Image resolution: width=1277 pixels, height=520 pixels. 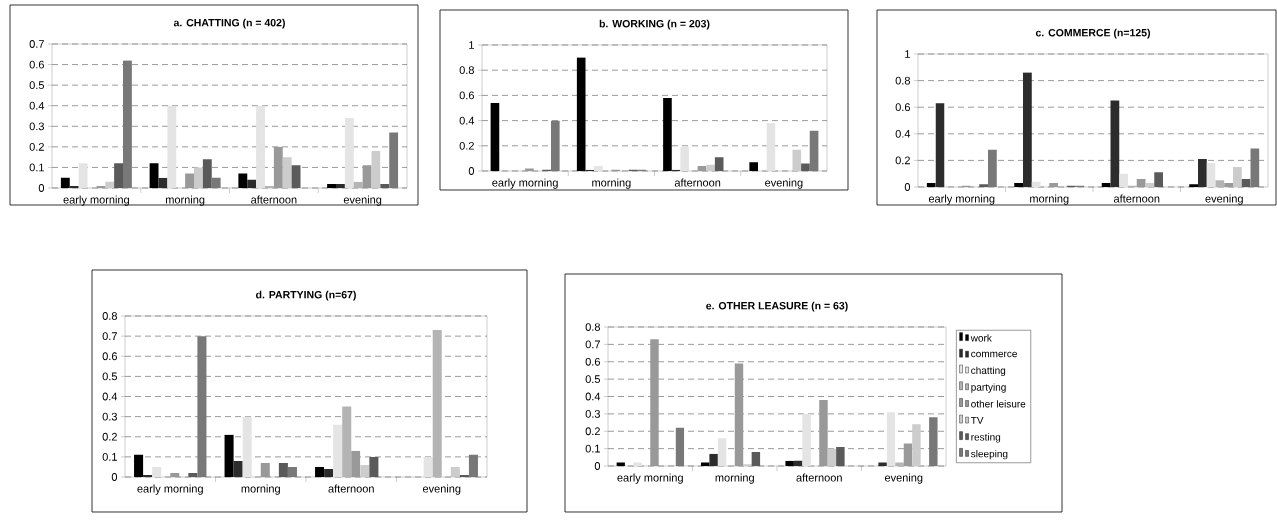 What do you see at coordinates (654, 24) in the screenshot?
I see `chart-title: b. WORKING (n = 203)` at bounding box center [654, 24].